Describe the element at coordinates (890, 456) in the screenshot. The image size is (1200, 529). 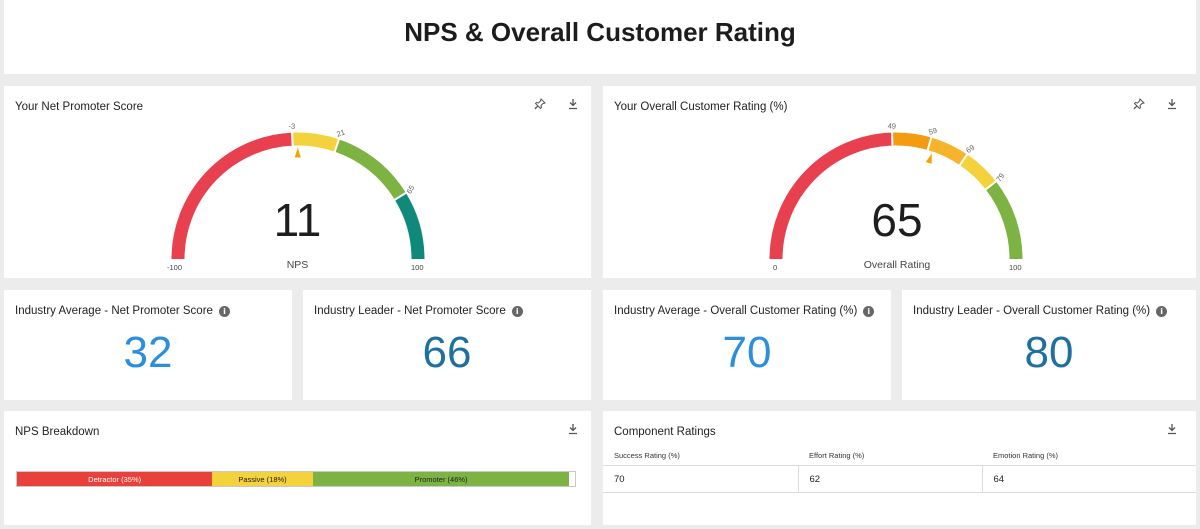
I see `column-header: Effort Rating (%)` at that location.